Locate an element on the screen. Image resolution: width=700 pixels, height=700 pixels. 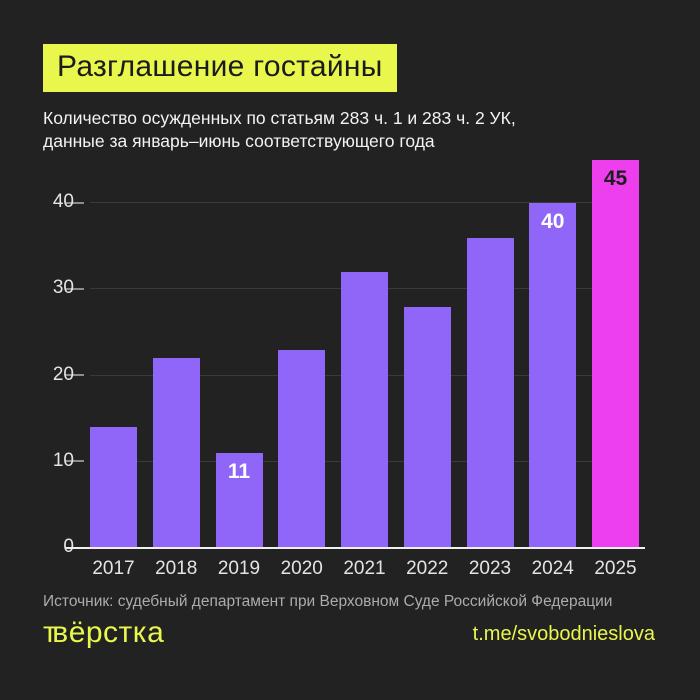
bar-2020 is located at coordinates (302, 448).